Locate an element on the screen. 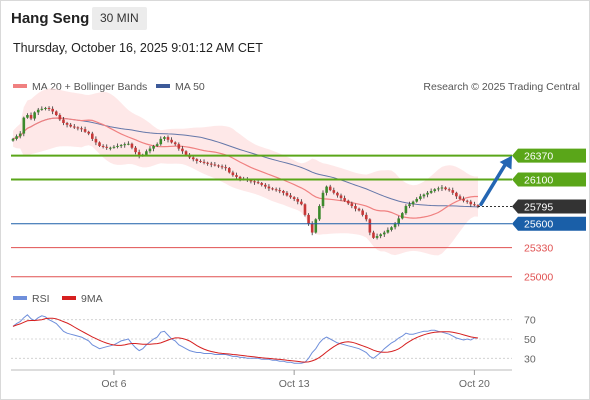 The height and width of the screenshot is (400, 590). rsi-line is located at coordinates (245, 339).